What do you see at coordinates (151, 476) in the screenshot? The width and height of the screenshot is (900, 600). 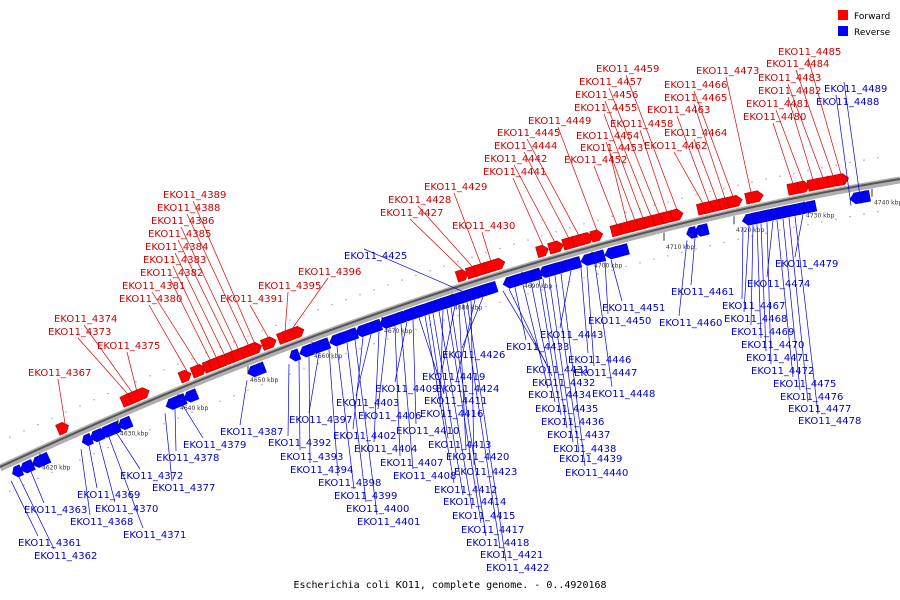 I see `reverse-gene-label: EKO11_4372` at bounding box center [151, 476].